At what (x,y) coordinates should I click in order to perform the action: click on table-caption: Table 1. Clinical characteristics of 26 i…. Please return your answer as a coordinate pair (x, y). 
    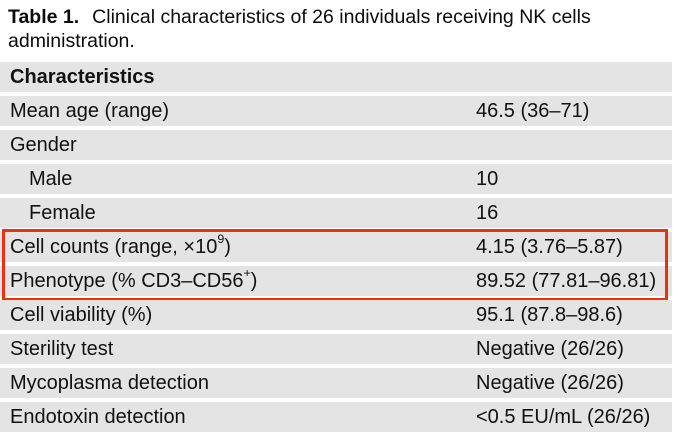
    Looking at the image, I should click on (330, 26).